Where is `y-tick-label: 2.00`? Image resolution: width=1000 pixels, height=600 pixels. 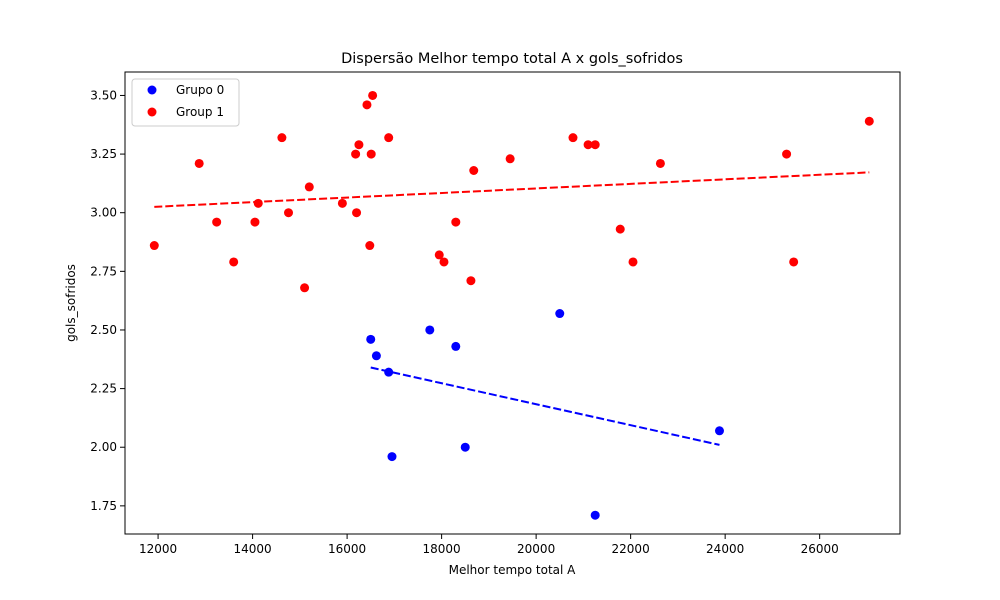 y-tick-label: 2.00 is located at coordinates (103, 447).